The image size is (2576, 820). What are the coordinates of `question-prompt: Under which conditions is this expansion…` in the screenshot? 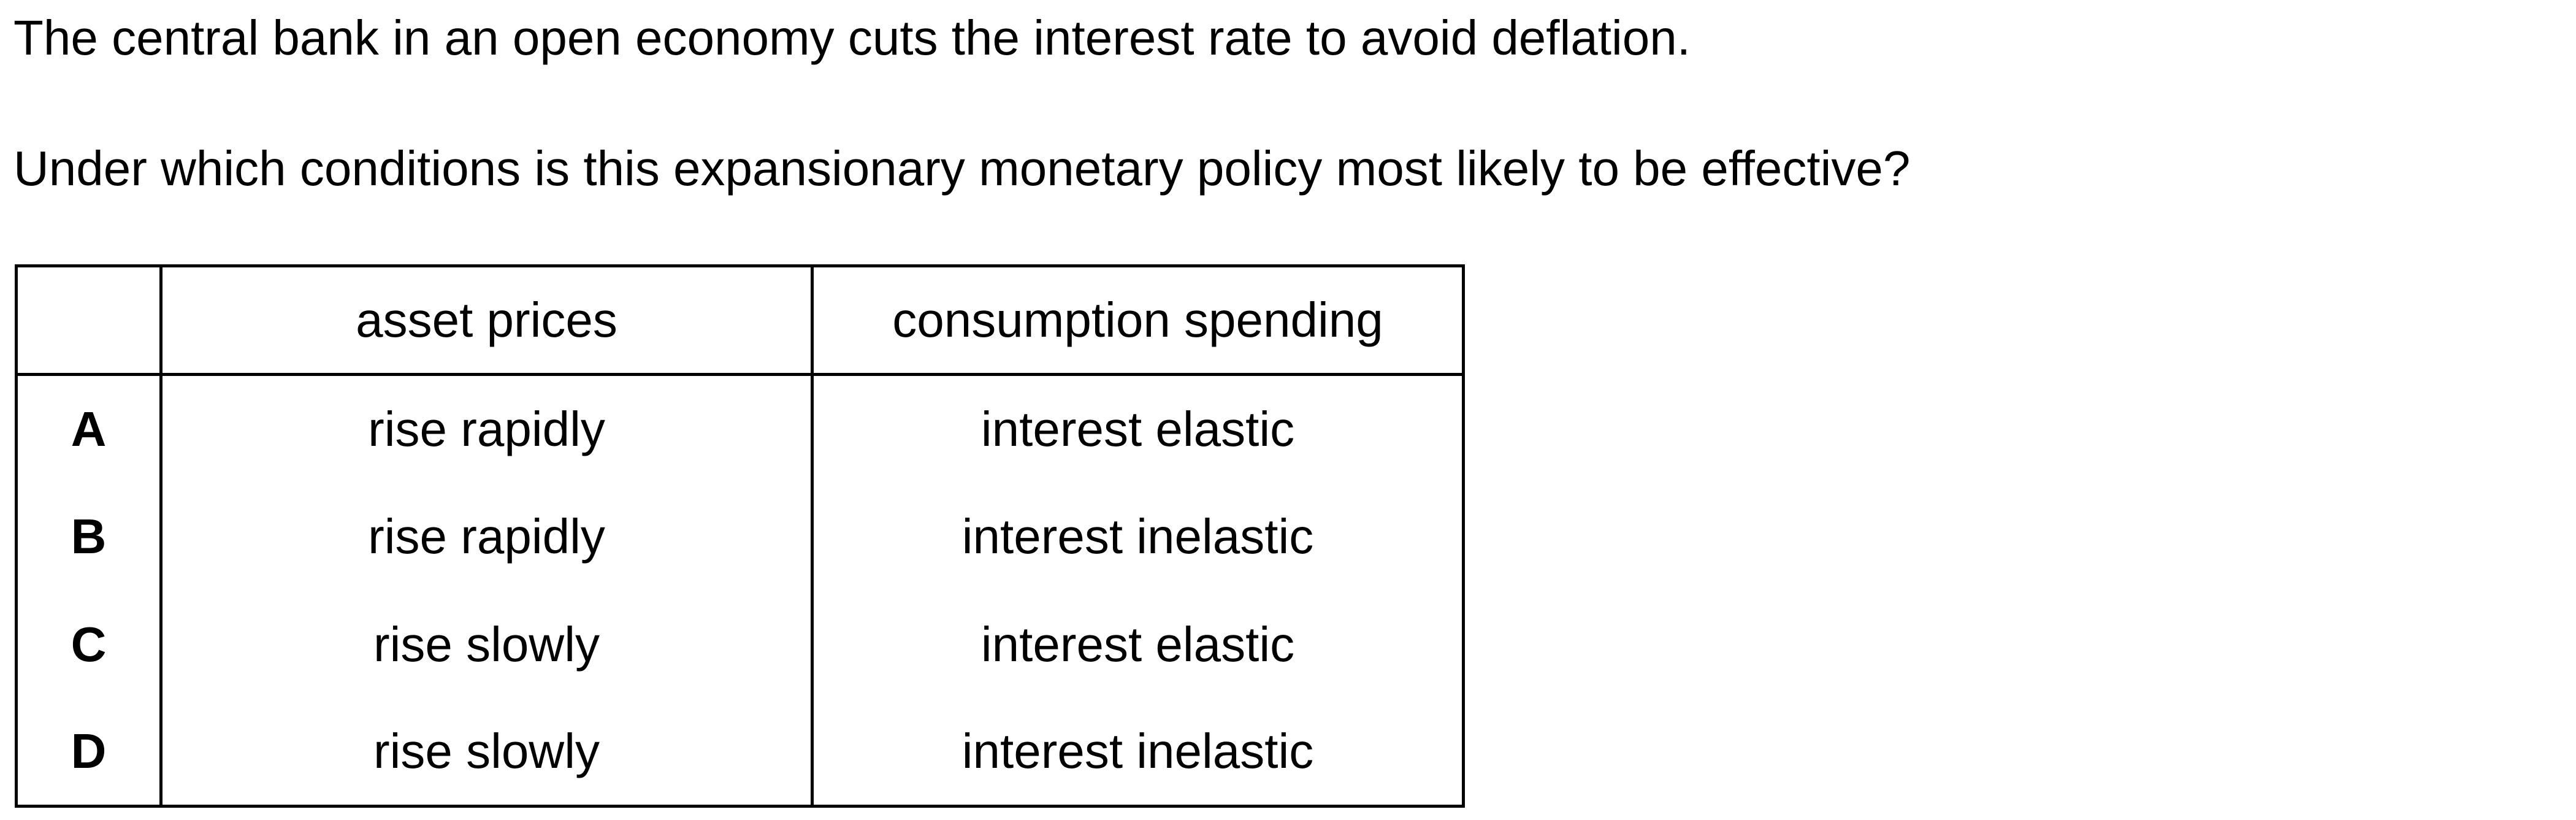 It's located at (962, 168).